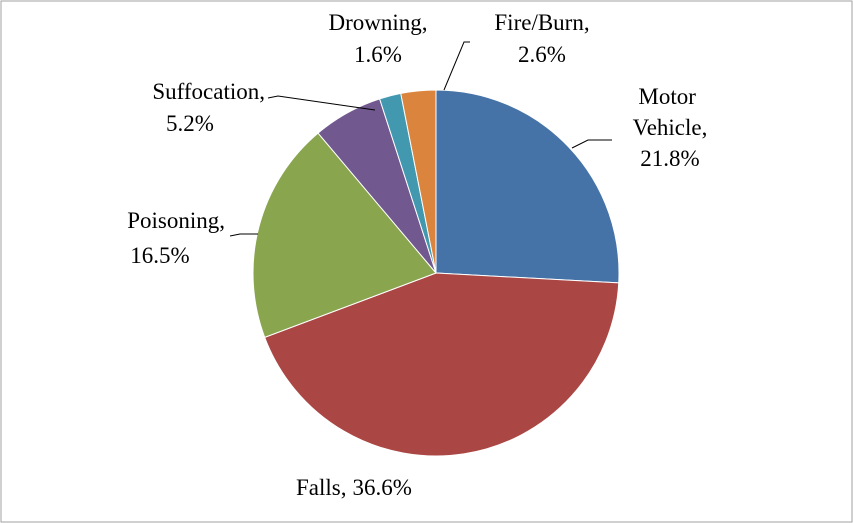  What do you see at coordinates (321, 487) in the screenshot?
I see `category-label: Falls,` at bounding box center [321, 487].